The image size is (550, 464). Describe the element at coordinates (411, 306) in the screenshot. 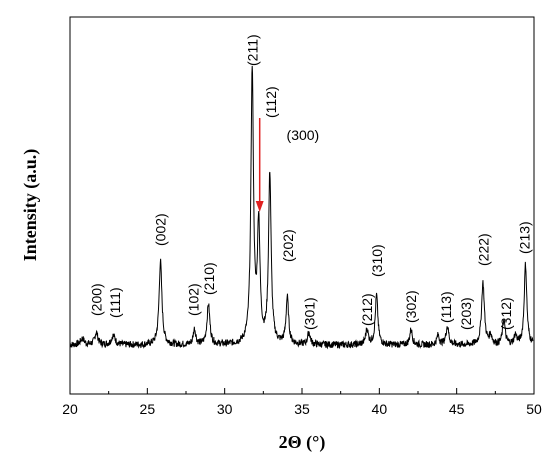

I see `peak-label: (302)` at that location.